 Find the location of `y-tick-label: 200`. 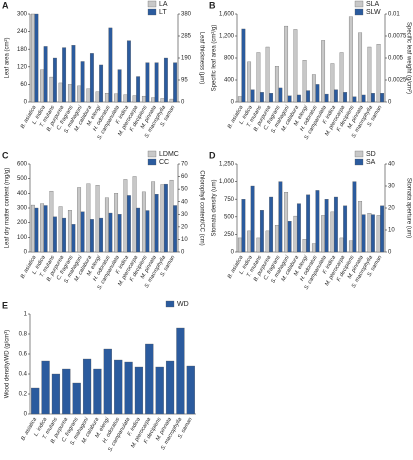

y-tick-label: 200 is located at coordinates (22, 223).